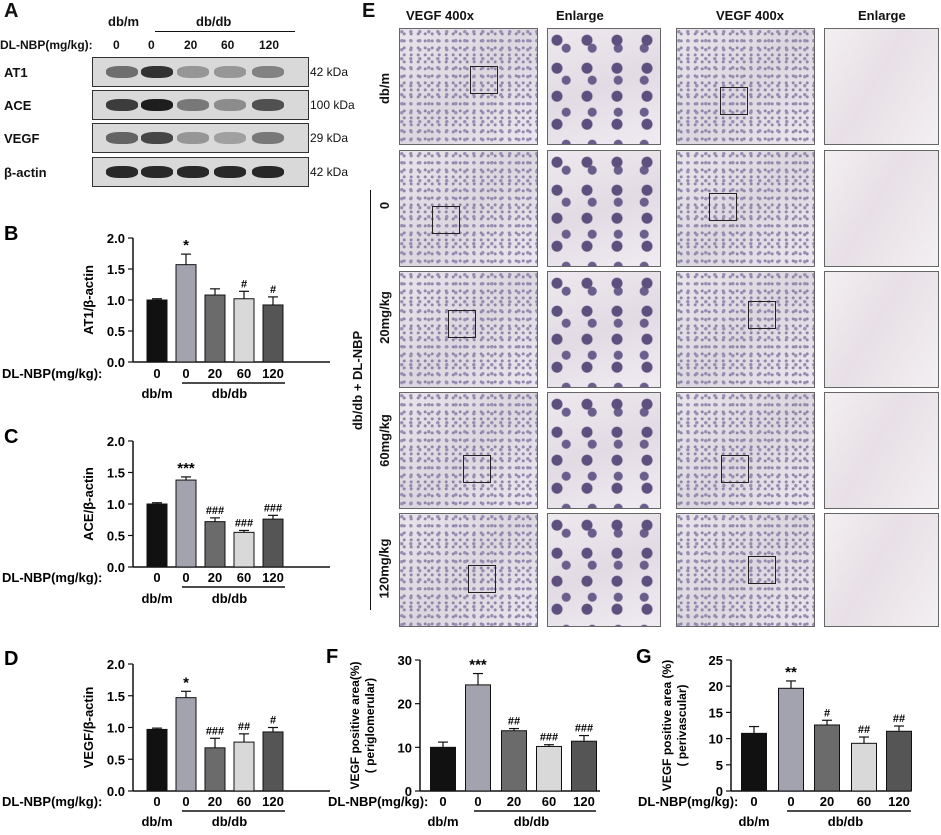 This screenshot has width=941, height=835. I want to click on y-tick-label: 0.5, so click(116, 759).